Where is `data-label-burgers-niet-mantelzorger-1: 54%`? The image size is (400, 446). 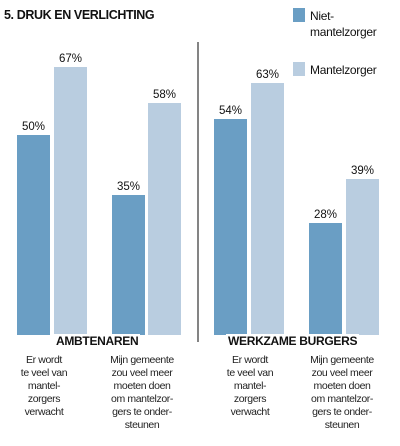 data-label-burgers-niet-mantelzorger-1: 54% is located at coordinates (230, 111).